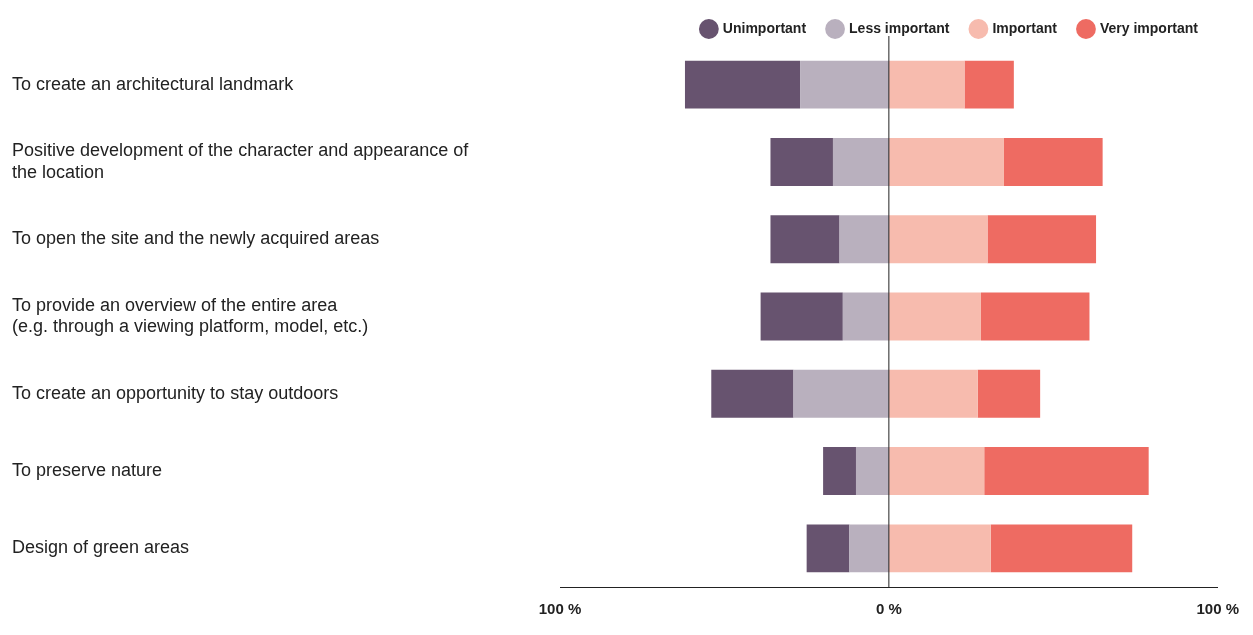  Describe the element at coordinates (899, 27) in the screenshot. I see `legend-label: Less important` at that location.